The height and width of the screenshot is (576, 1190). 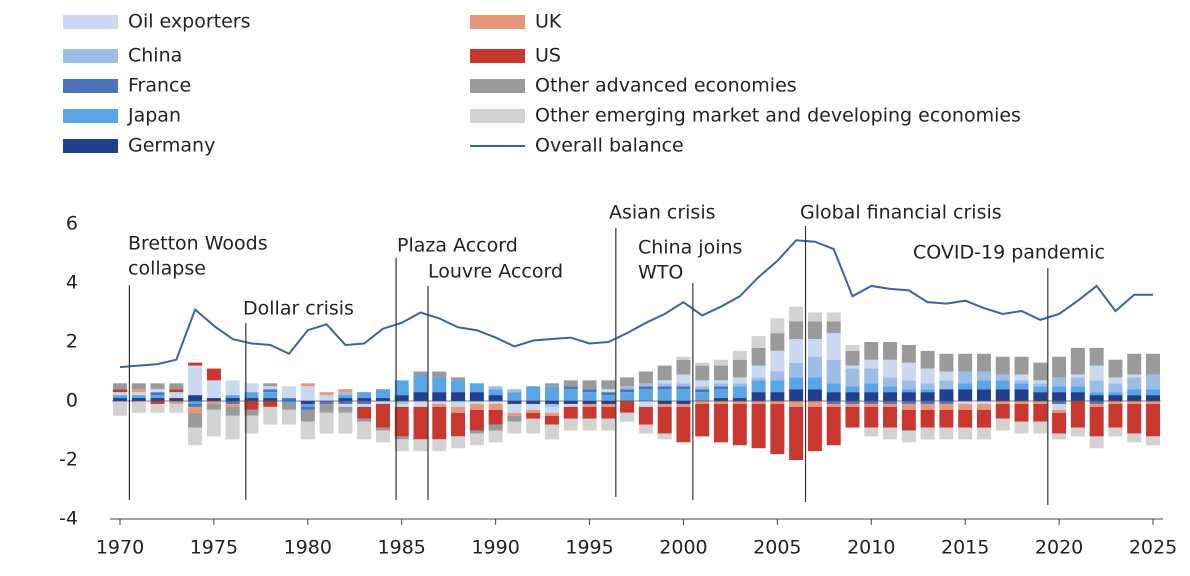 I want to click on legend-label: Oil exporters, so click(x=189, y=22).